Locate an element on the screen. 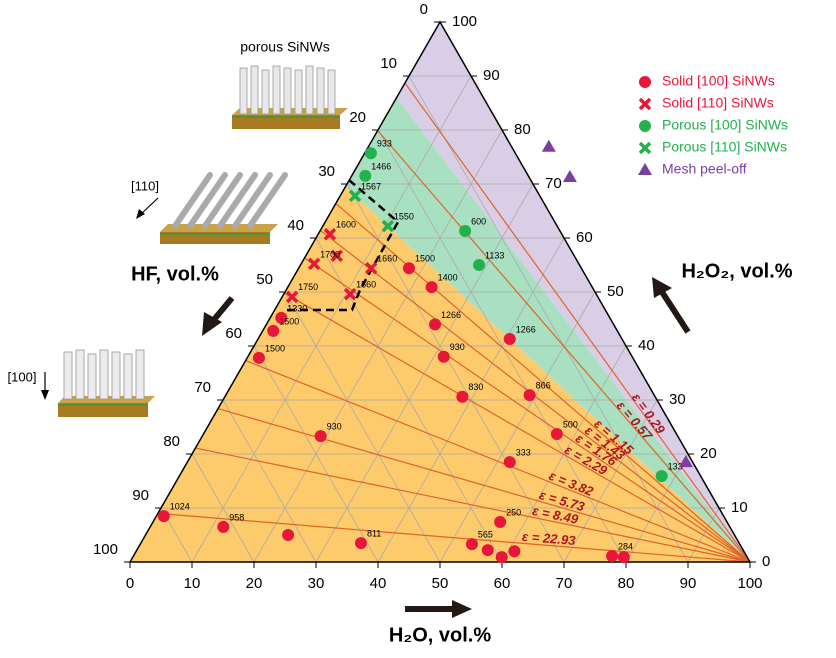 This screenshot has width=836, height=658. h2o-tick-label: 80 is located at coordinates (626, 583).